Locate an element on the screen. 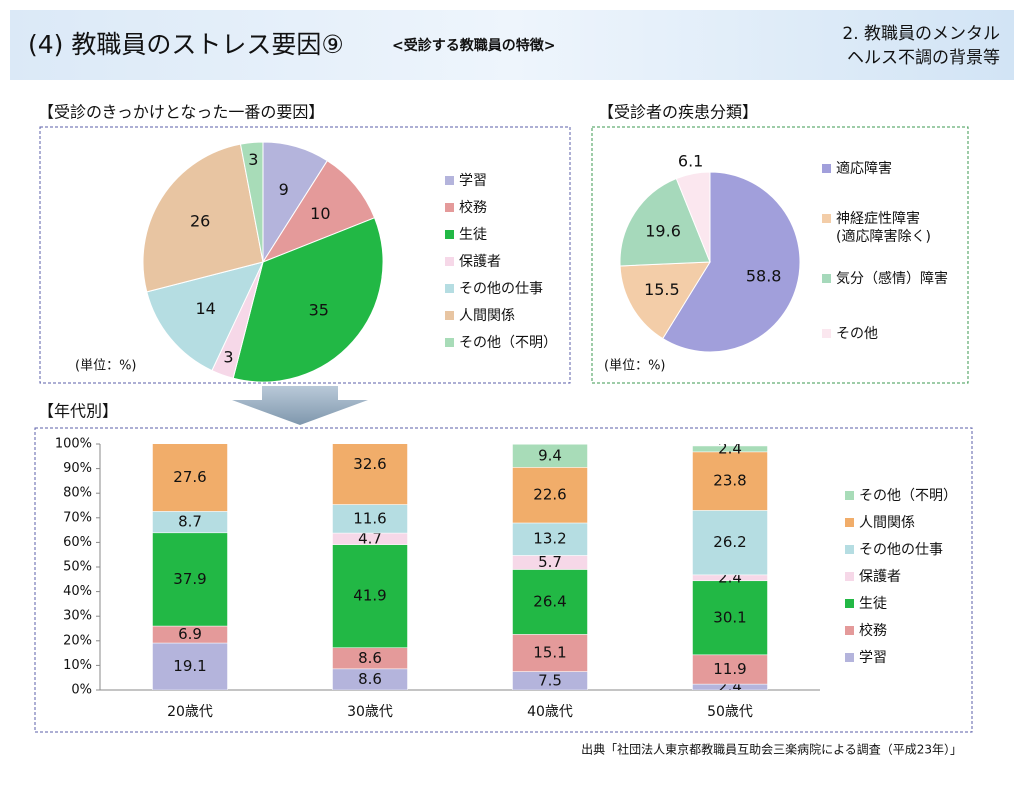 The height and width of the screenshot is (786, 1024). data-label: 22.6 is located at coordinates (549, 495).